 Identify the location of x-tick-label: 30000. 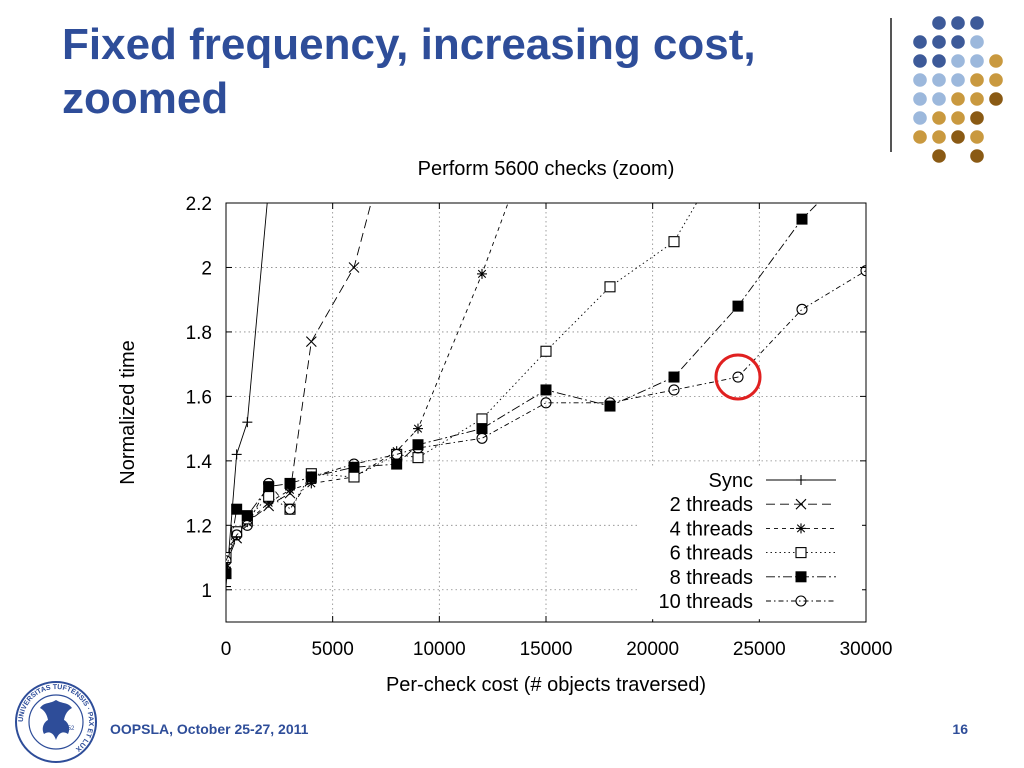
(866, 649).